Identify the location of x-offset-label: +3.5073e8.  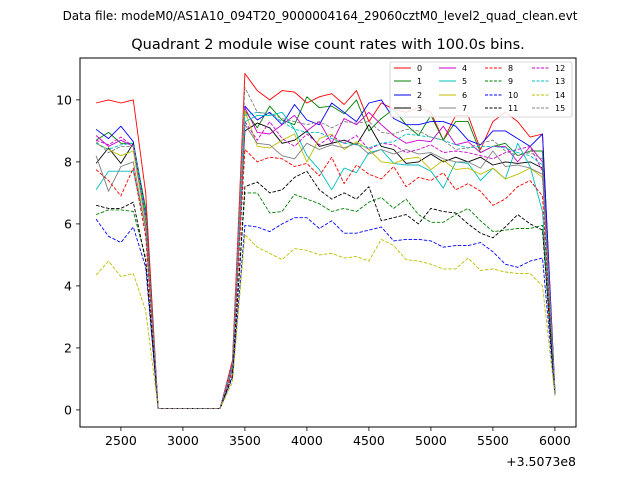
(541, 461).